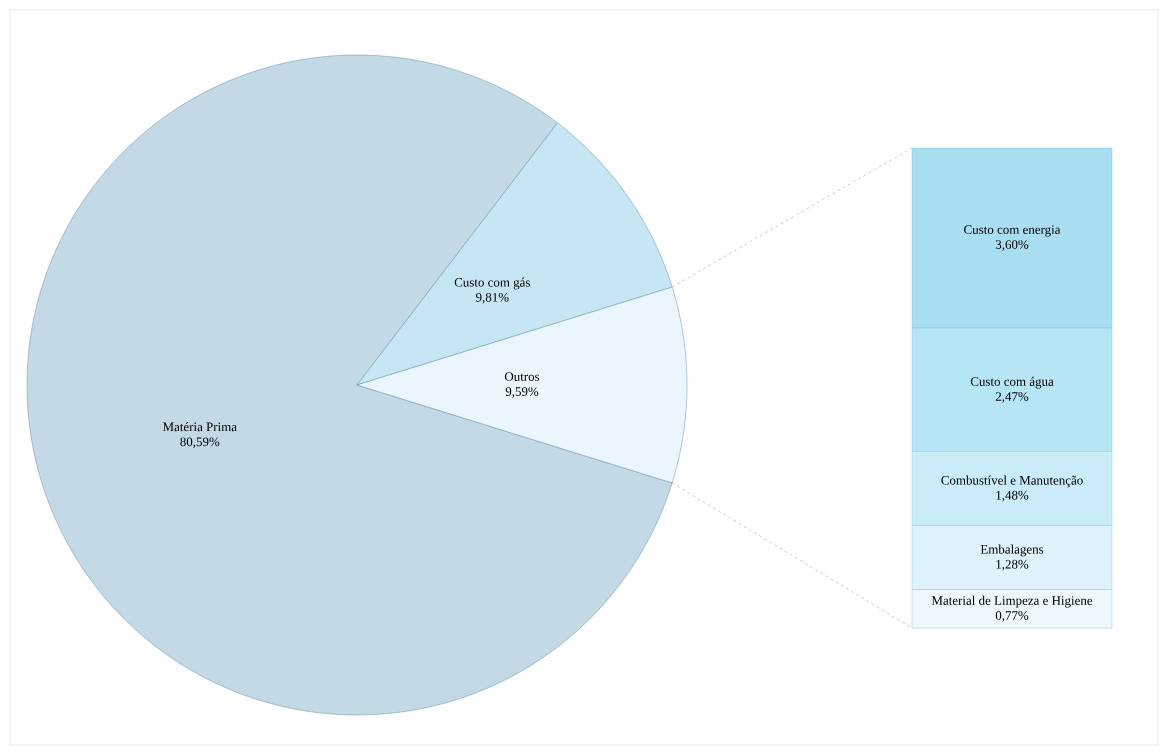  What do you see at coordinates (1012, 496) in the screenshot?
I see `data-label: 1,48%` at bounding box center [1012, 496].